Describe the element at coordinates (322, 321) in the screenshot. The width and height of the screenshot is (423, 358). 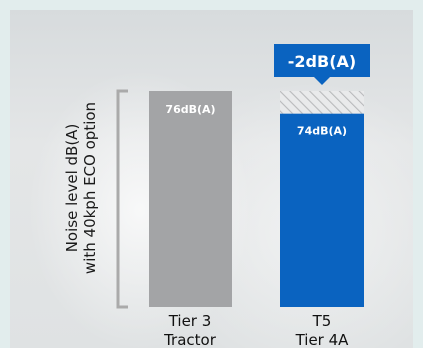
I see `category-label-t5-line1: T5` at that location.